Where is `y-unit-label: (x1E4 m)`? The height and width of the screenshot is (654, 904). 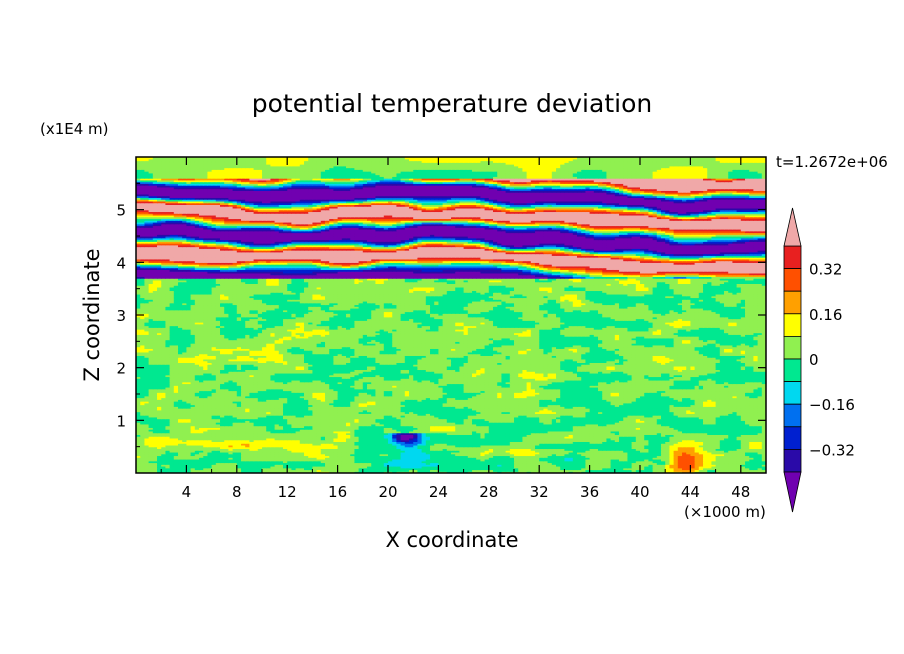 y-unit-label: (x1E4 m) is located at coordinates (74, 129).